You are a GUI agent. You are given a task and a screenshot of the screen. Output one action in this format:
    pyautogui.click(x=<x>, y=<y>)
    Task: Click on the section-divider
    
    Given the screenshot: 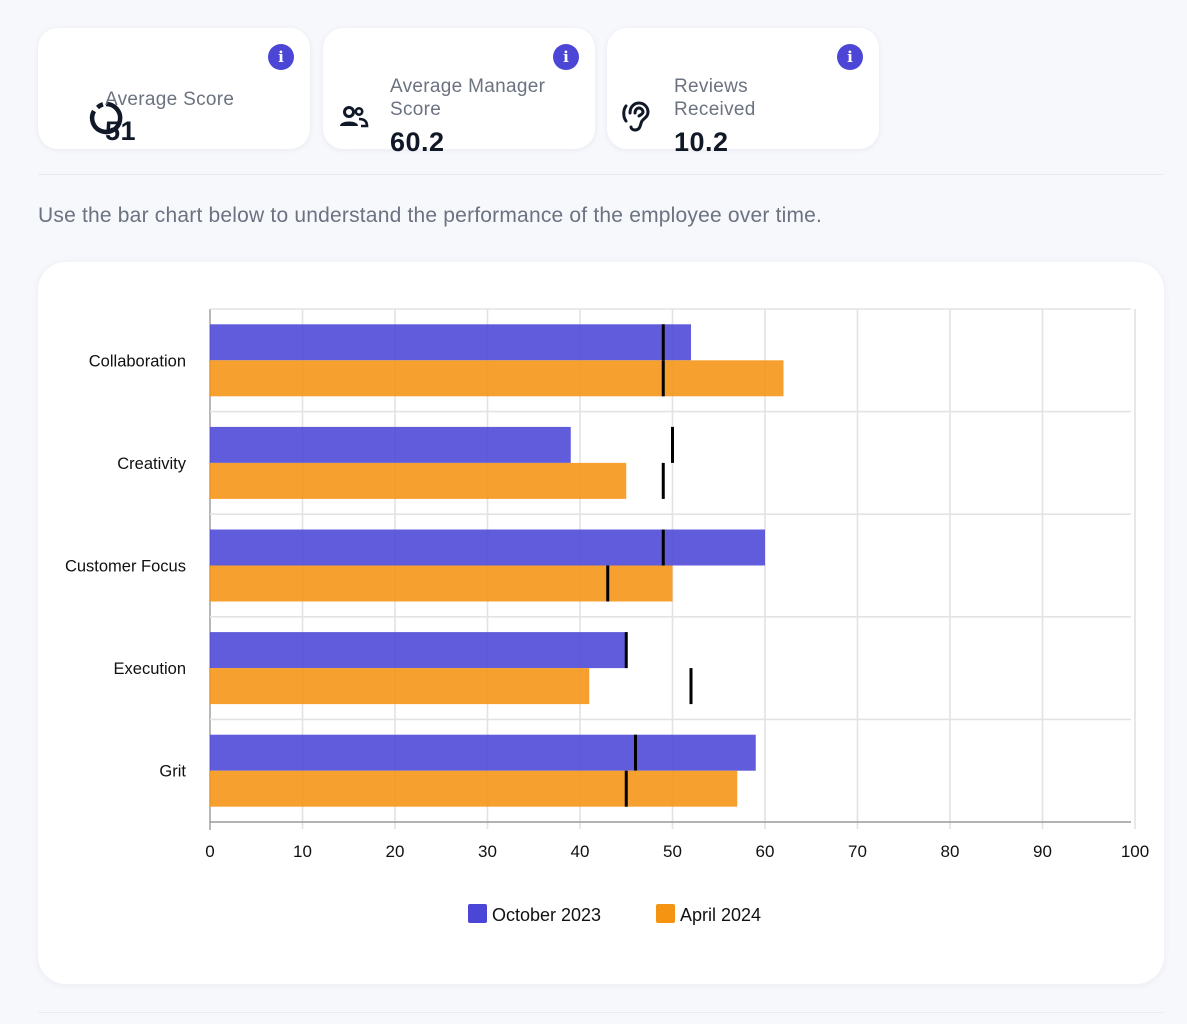 What is the action you would take?
    pyautogui.click(x=600, y=174)
    